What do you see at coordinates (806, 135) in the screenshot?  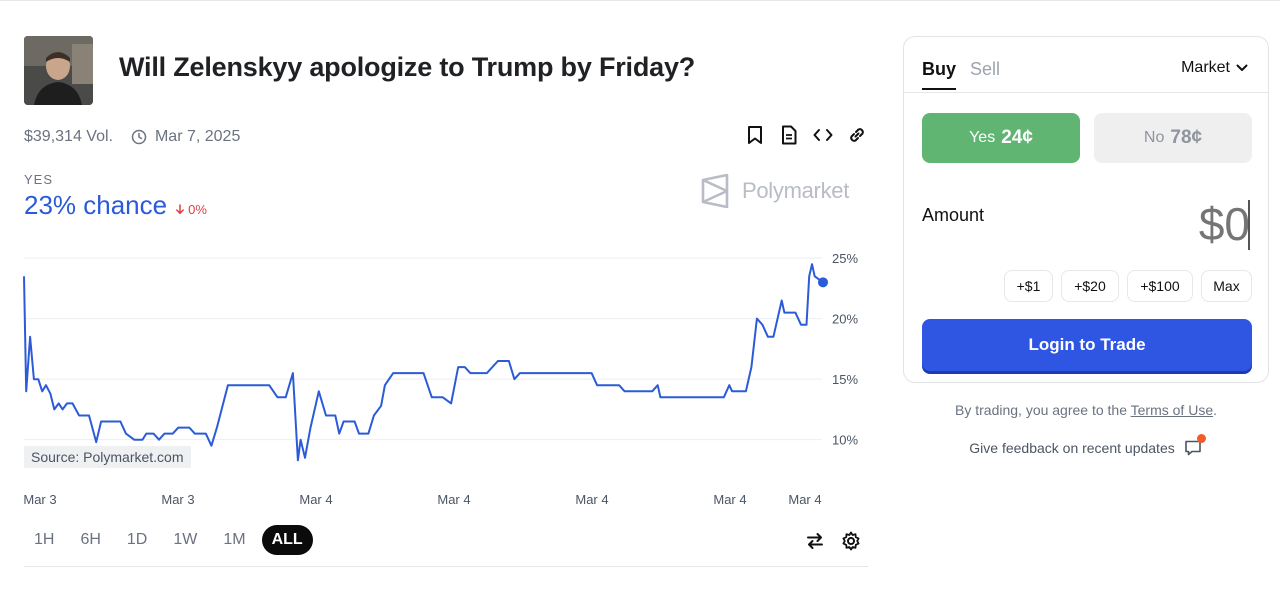 I see `market-toolbar` at bounding box center [806, 135].